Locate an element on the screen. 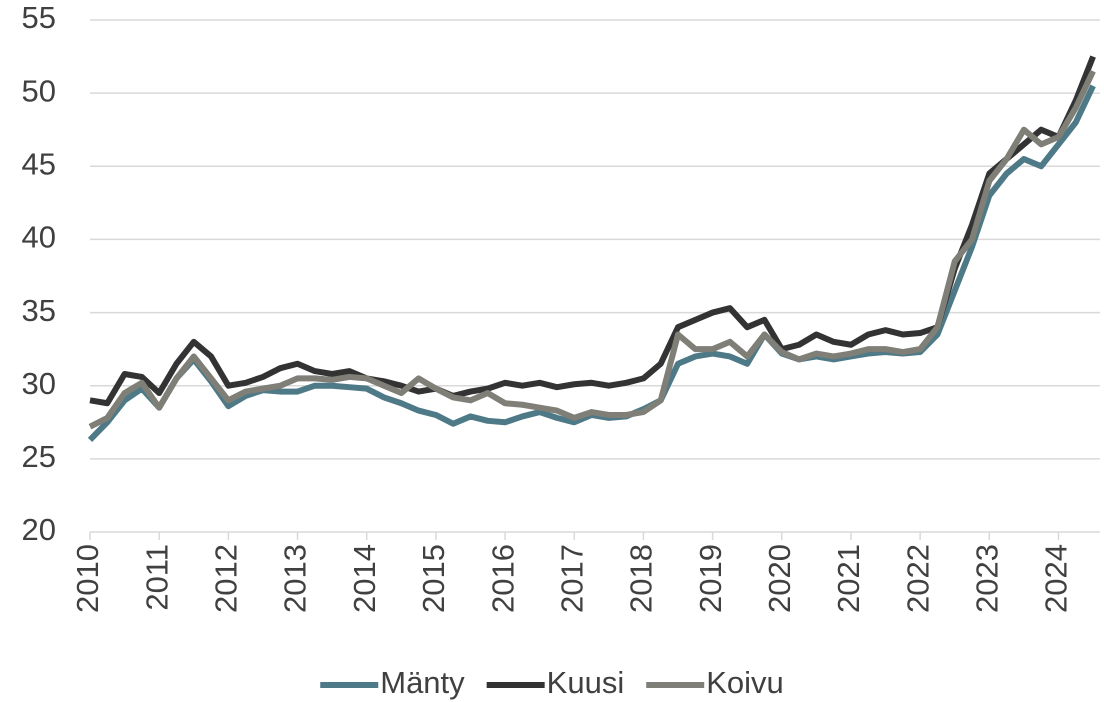  legend-item: Kuusi is located at coordinates (555, 682).